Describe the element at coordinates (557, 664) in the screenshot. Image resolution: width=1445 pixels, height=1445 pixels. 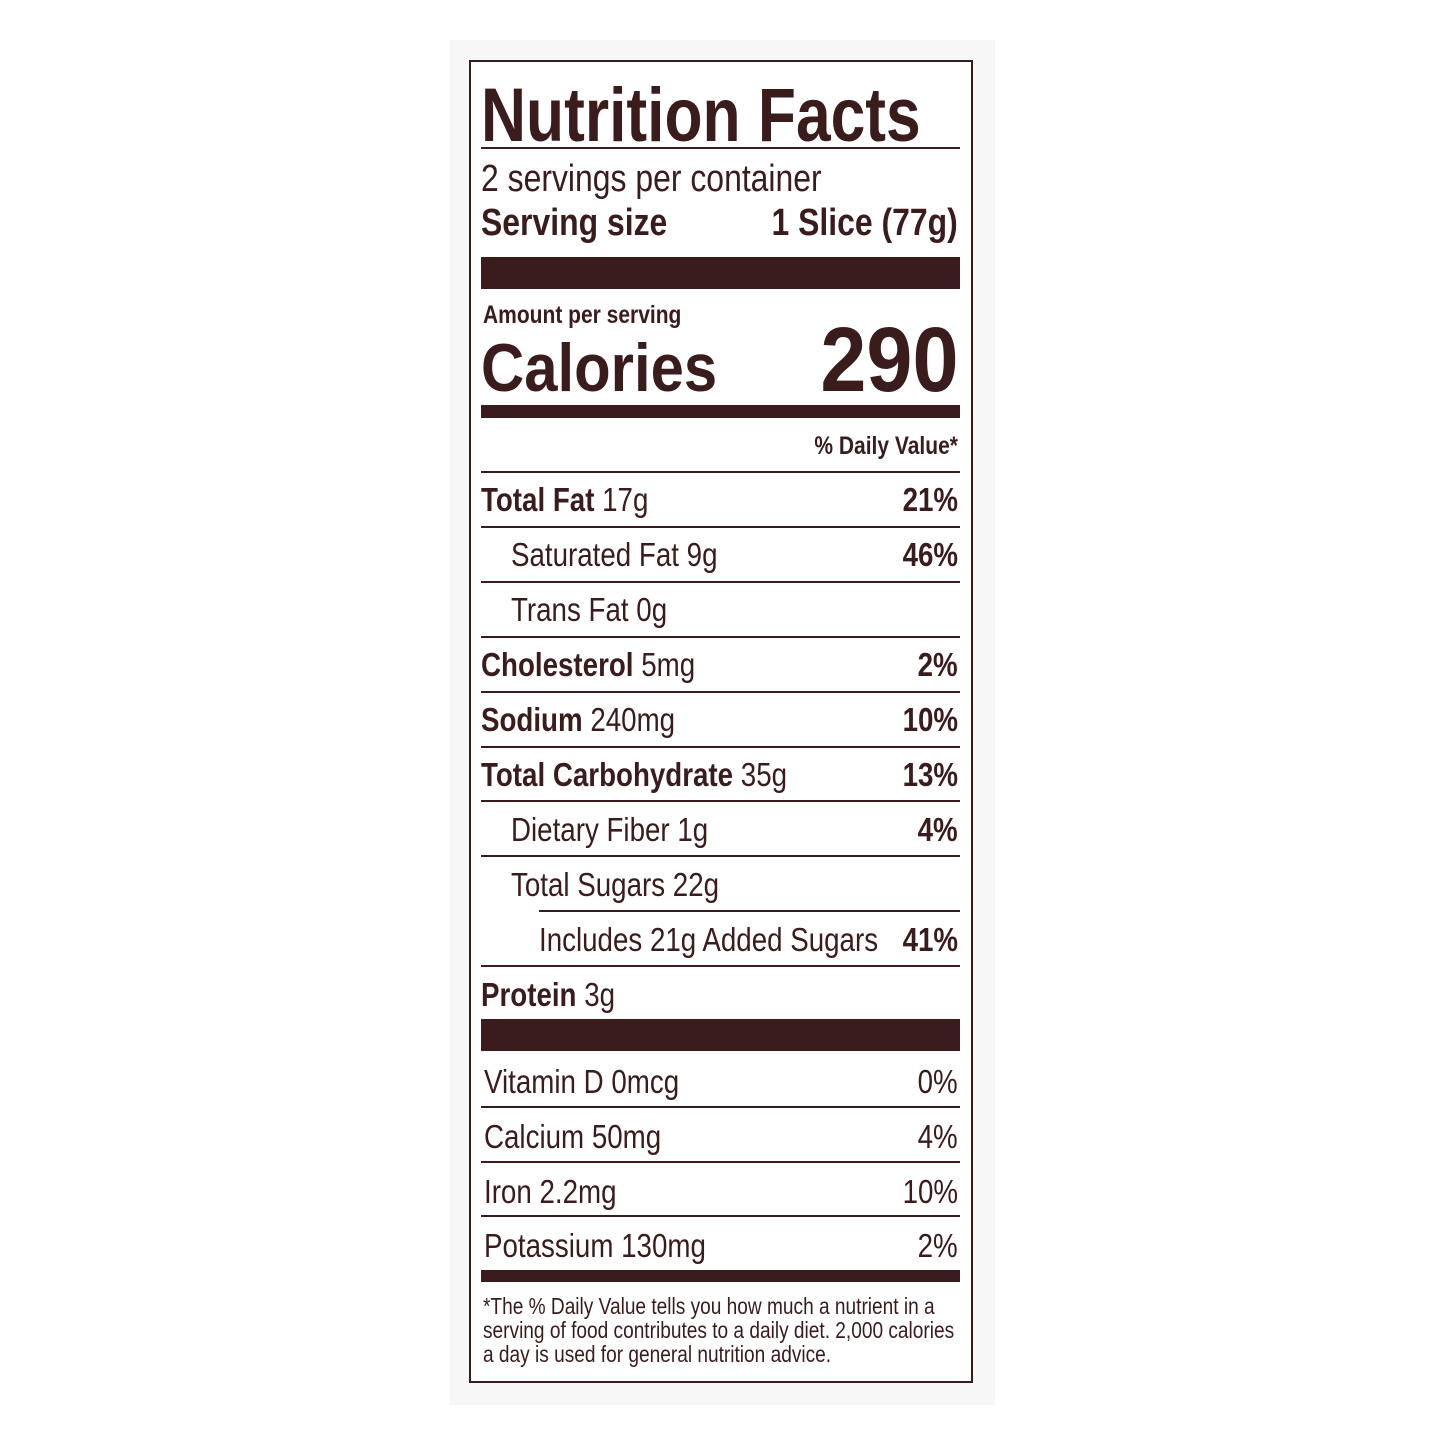
I see `nutrient-name: Cholesterol` at that location.